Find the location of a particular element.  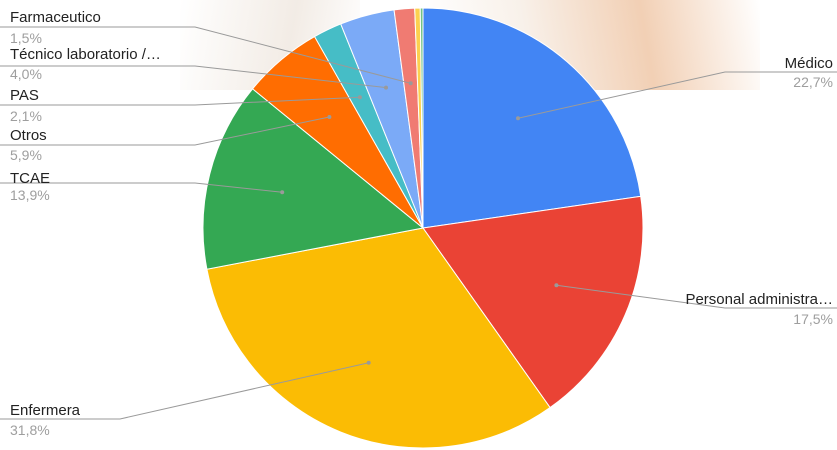

slice-label-otros: Otros is located at coordinates (28, 135).